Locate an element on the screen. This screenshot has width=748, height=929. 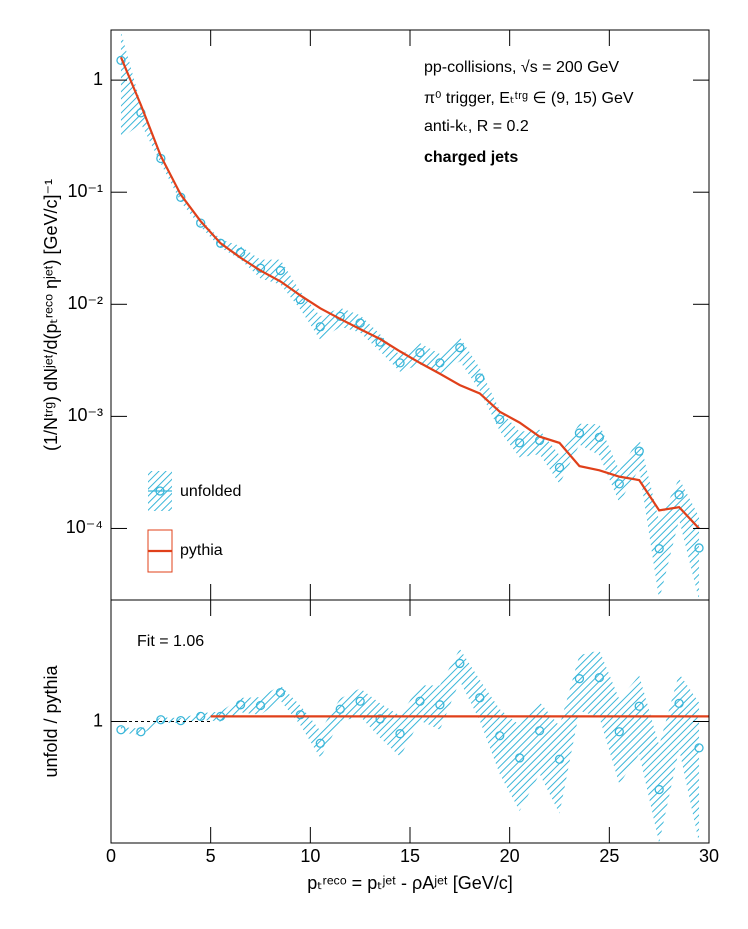
y-axis-label: unfold / pythia is located at coordinates (51, 720).